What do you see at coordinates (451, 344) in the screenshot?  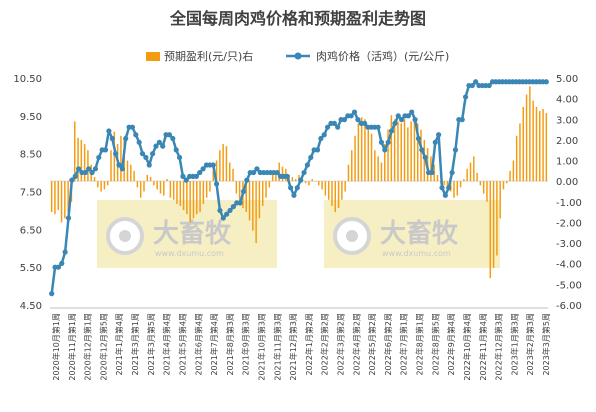 I see `x-tick-label: 2022年9月第4周` at bounding box center [451, 344].